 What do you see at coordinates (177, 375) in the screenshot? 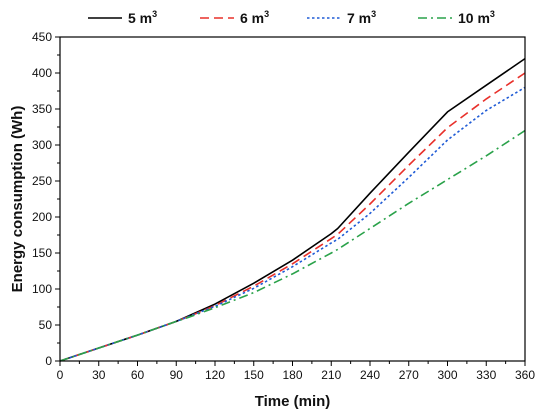
I see `x-tick-label: 90` at bounding box center [177, 375].